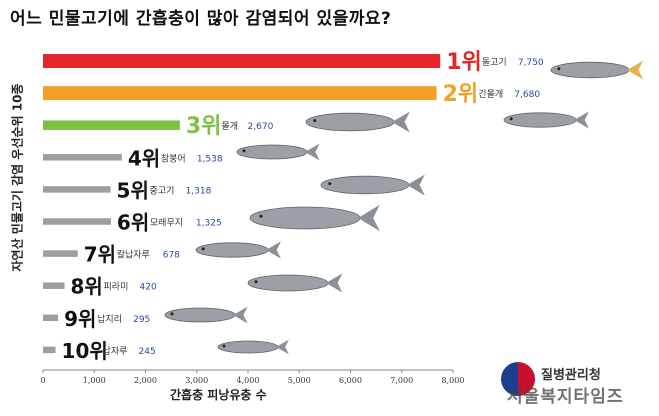 This screenshot has width=659, height=416. Describe the element at coordinates (218, 395) in the screenshot. I see `x-axis-label: 간흡충 피낭유충 수` at that location.